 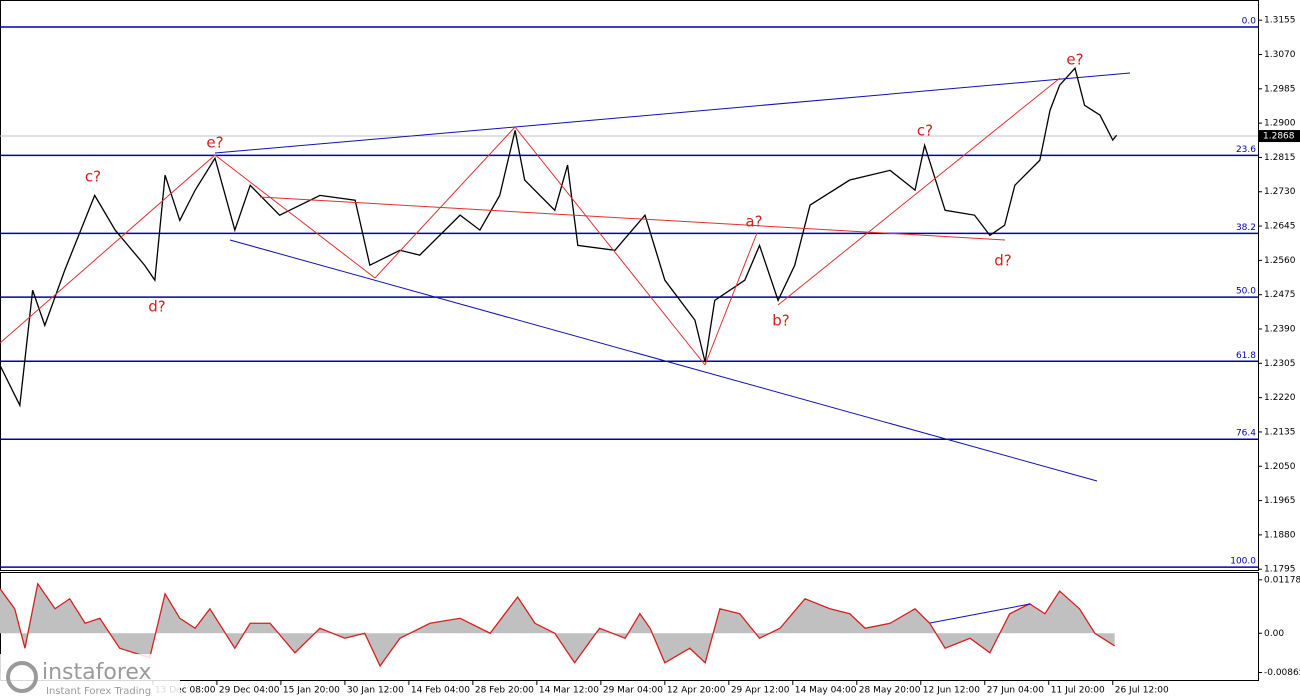 What do you see at coordinates (1243, 562) in the screenshot?
I see `fib-level-label: 100.0` at bounding box center [1243, 562].